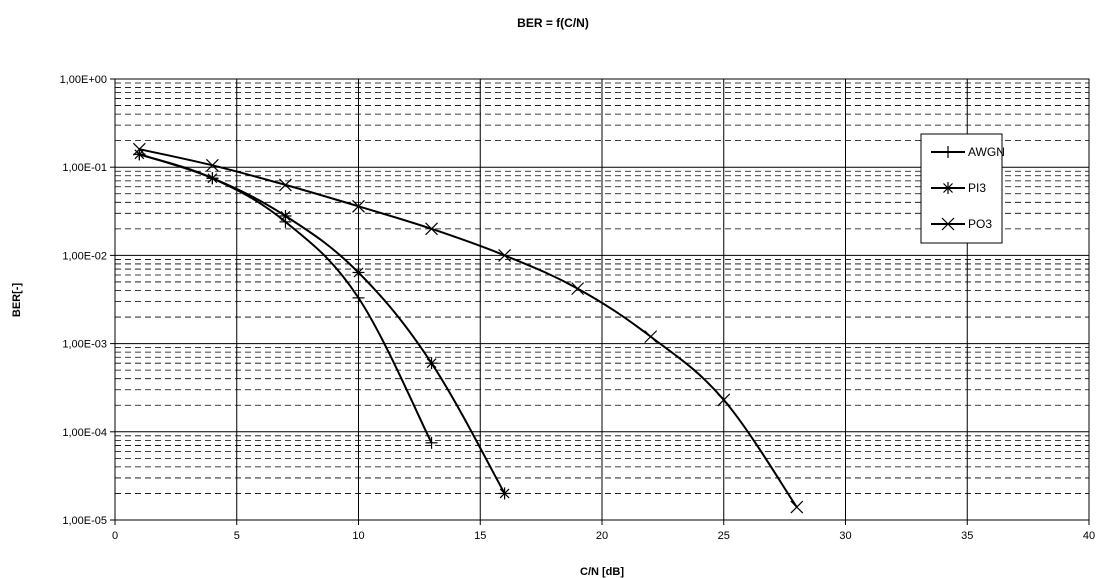 The image size is (1099, 578). Describe the element at coordinates (84, 256) in the screenshot. I see `y-tick-label: 1,00E-02` at that location.